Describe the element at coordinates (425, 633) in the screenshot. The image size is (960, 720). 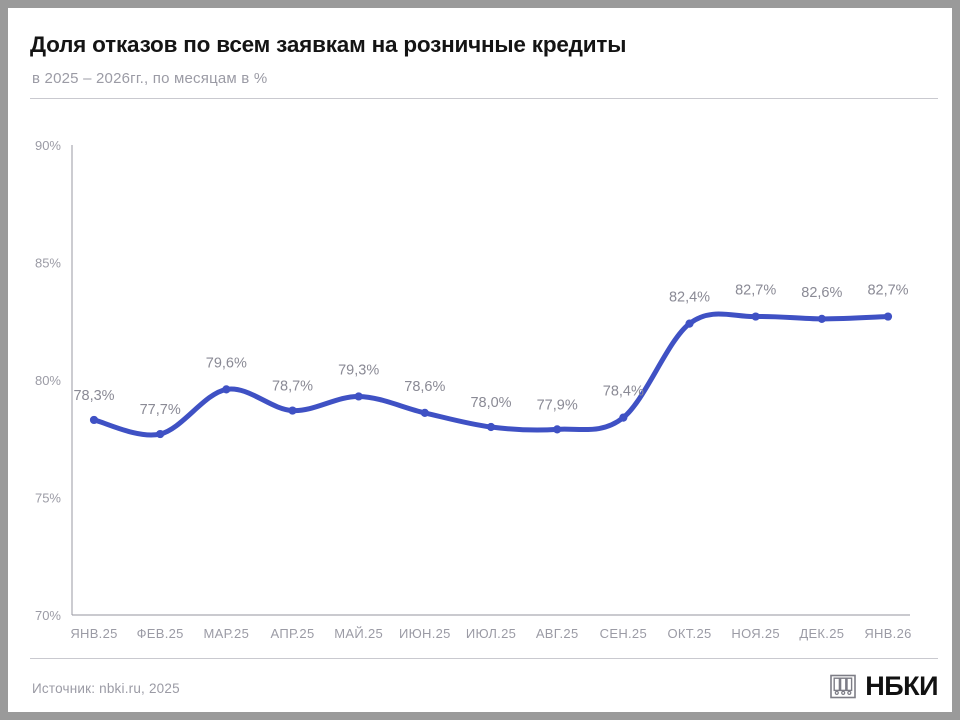
I see `x-axis-tick-label: ИЮН.25` at that location.